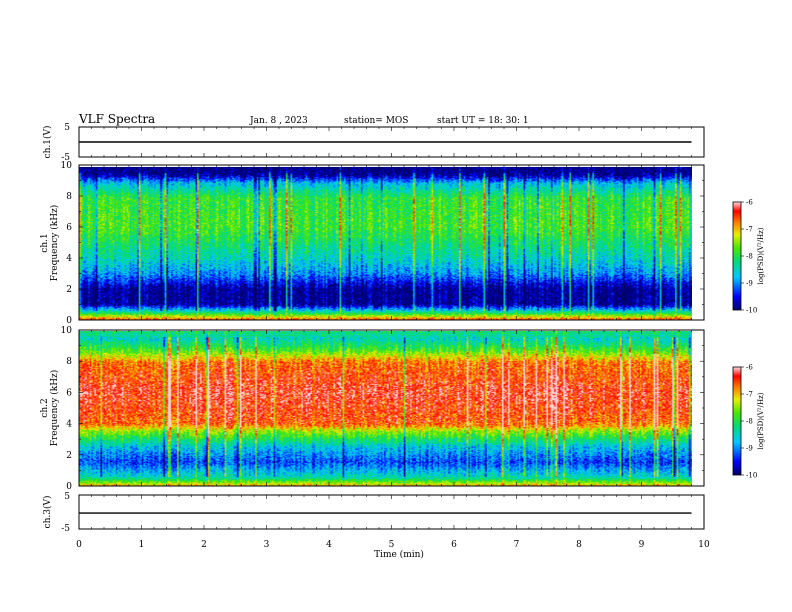  Describe the element at coordinates (69, 362) in the screenshot. I see `ch2-ytick-label: 8` at that location.